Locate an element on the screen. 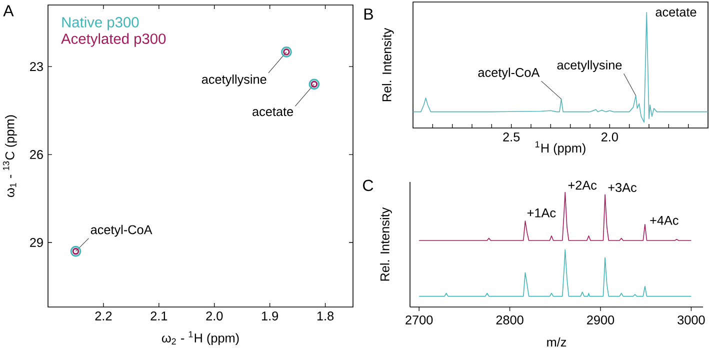 The height and width of the screenshot is (355, 709). annotation: +3Ac is located at coordinates (622, 187).